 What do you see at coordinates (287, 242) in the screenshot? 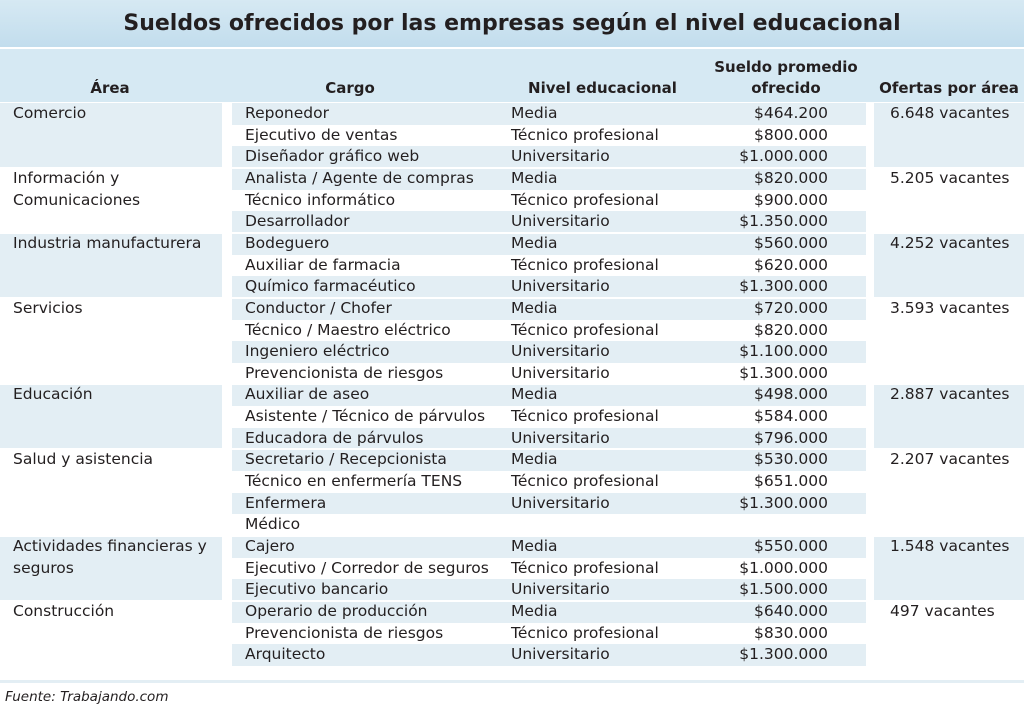
I see `cargo-cell: Bodeguero` at bounding box center [287, 242].